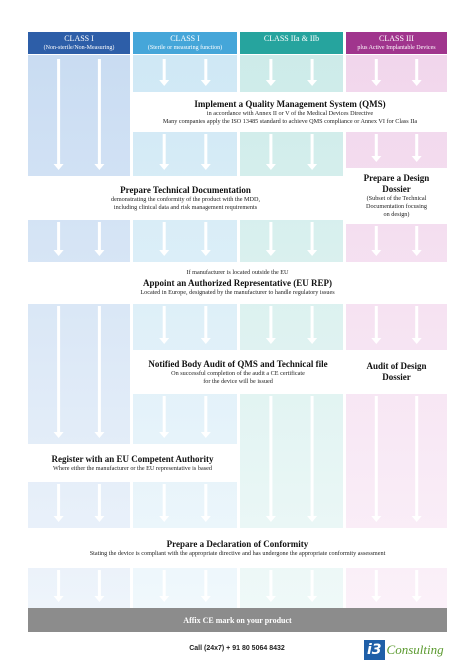 The width and height of the screenshot is (474, 669). What do you see at coordinates (132, 458) in the screenshot?
I see `step-title: Register with an EU Competent Authority` at bounding box center [132, 458].